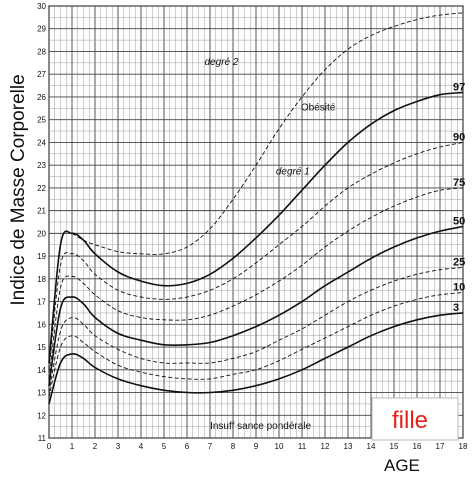  What do you see at coordinates (459, 183) in the screenshot?
I see `percentile-label: 75` at bounding box center [459, 183].